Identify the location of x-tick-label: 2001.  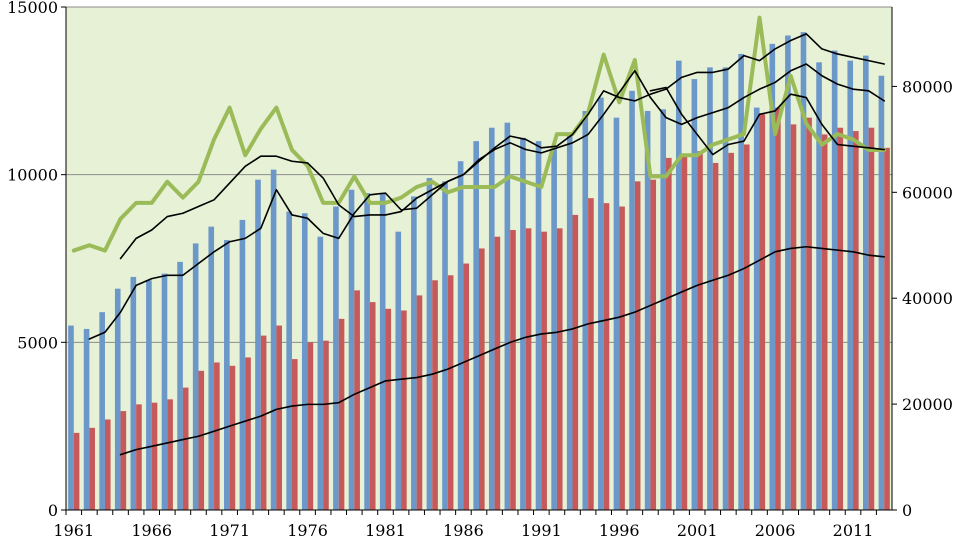
(697, 530).